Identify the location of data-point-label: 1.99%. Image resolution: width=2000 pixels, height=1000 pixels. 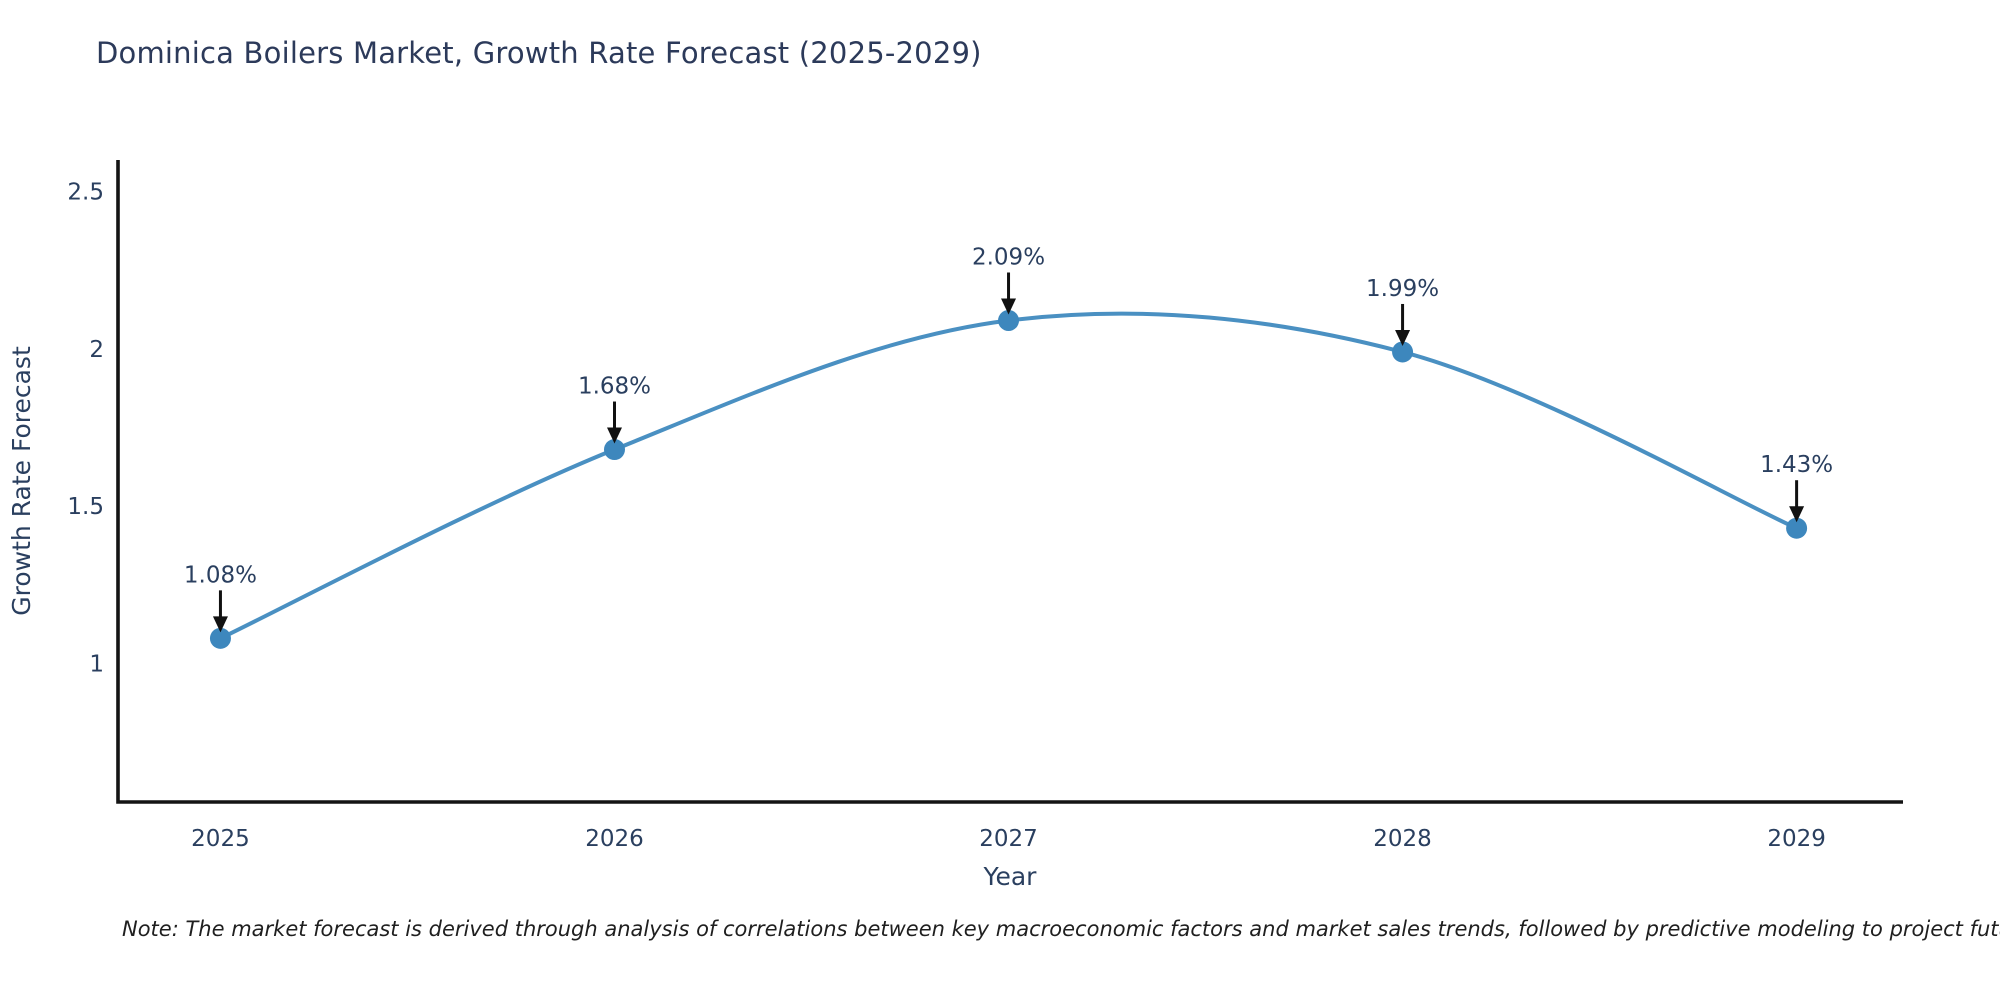
(1402, 289).